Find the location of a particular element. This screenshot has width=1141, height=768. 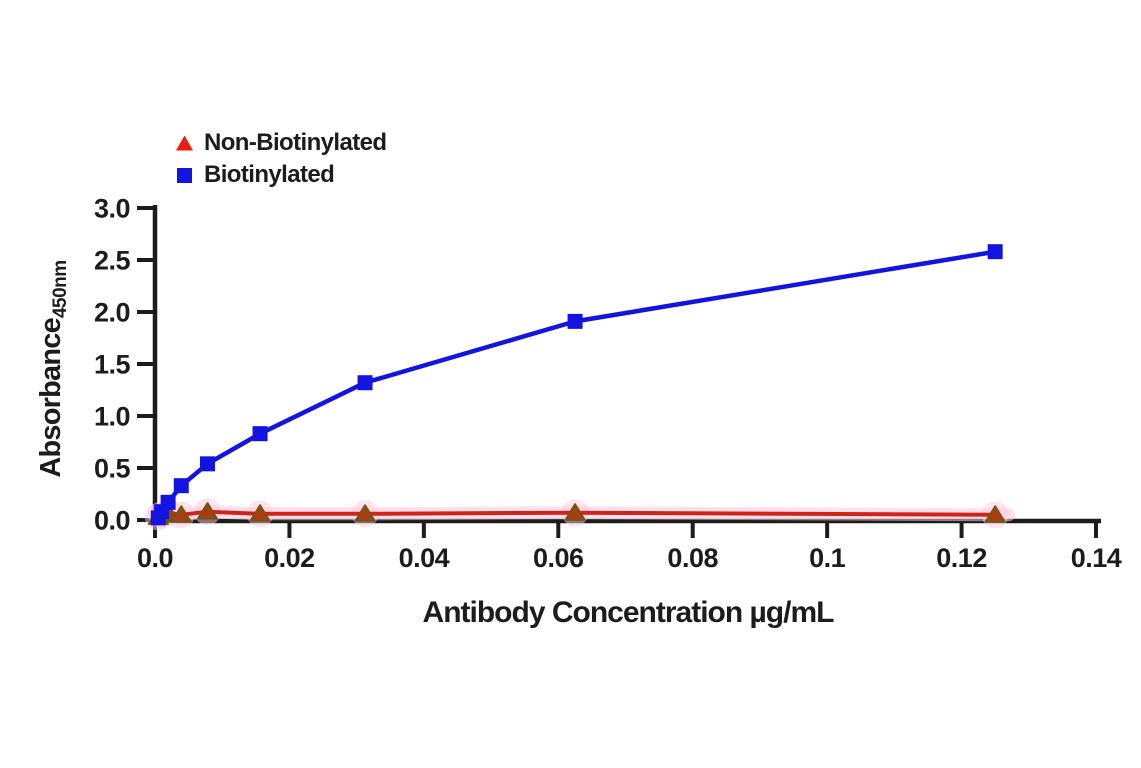

x-tick-label: 0.08 is located at coordinates (692, 558).